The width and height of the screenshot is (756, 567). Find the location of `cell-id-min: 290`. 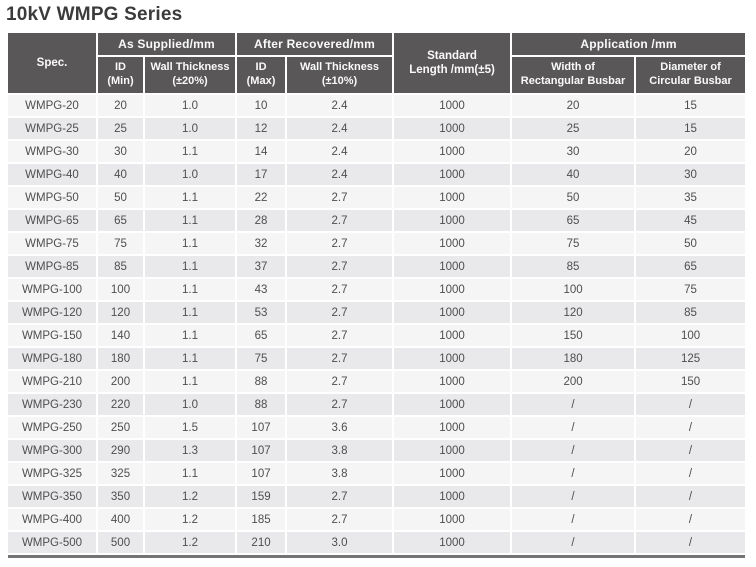

cell-id-min: 290 is located at coordinates (120, 450).